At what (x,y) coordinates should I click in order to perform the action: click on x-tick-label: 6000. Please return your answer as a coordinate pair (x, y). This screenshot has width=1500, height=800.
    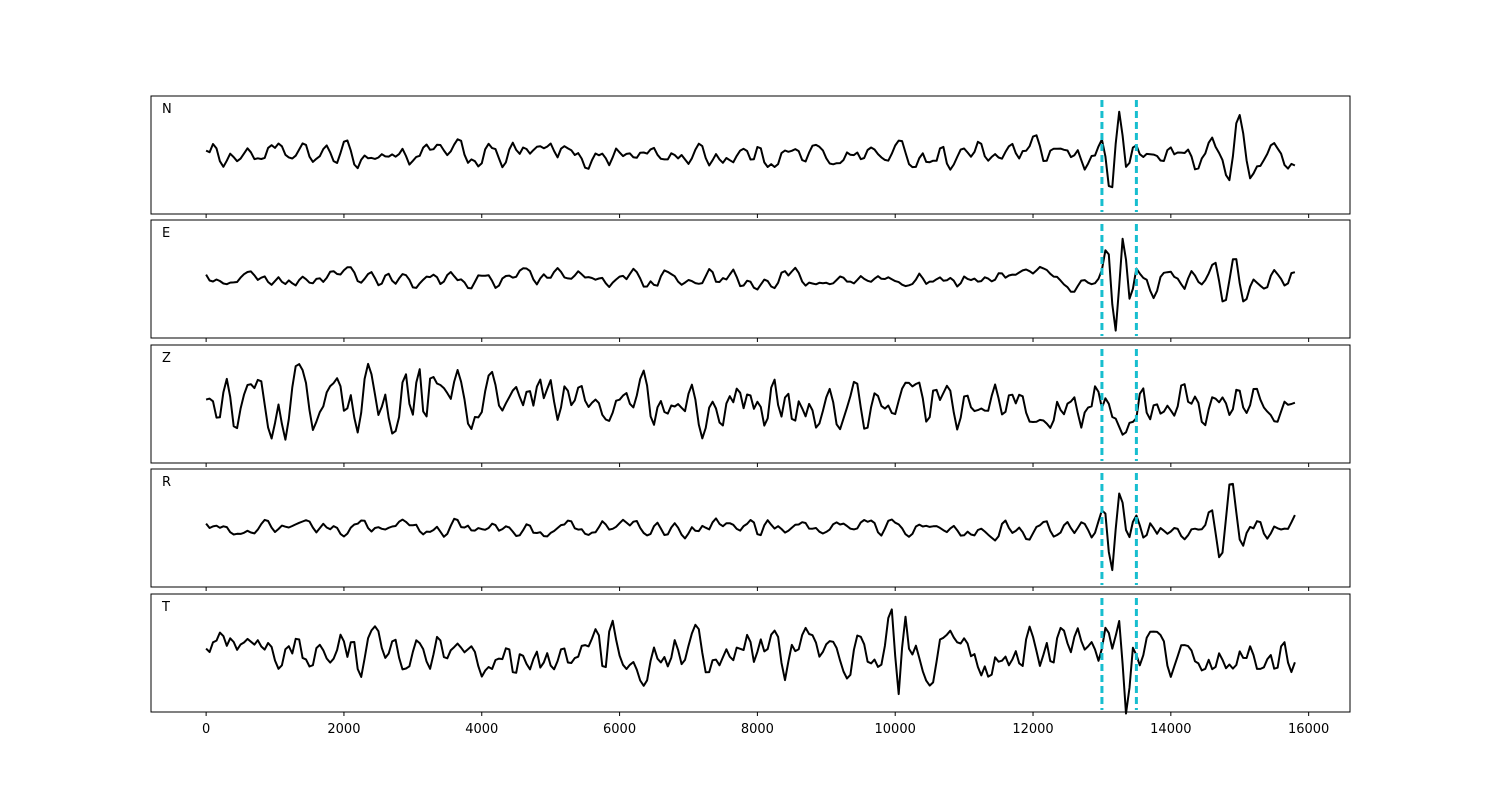
    Looking at the image, I should click on (619, 729).